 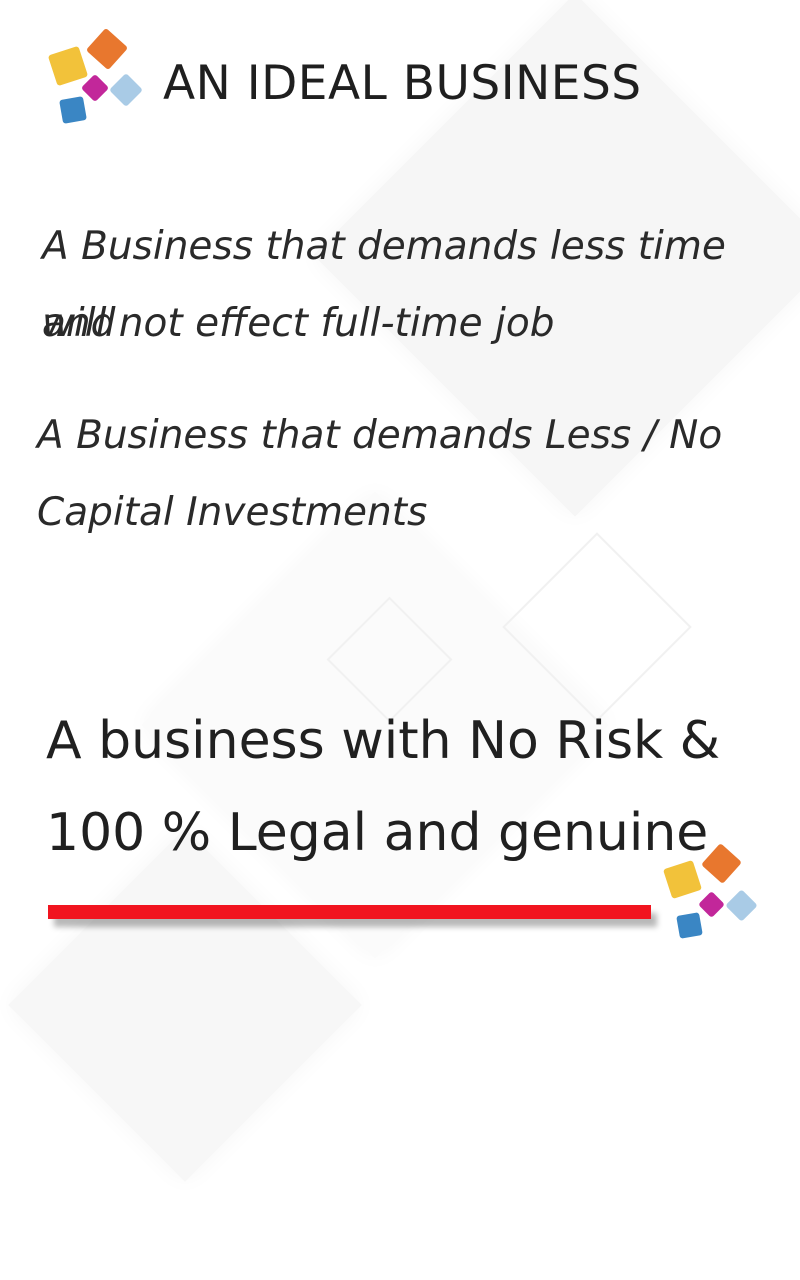 I want to click on point-1-line-1: A Business that demands less time and, so click(x=384, y=285).